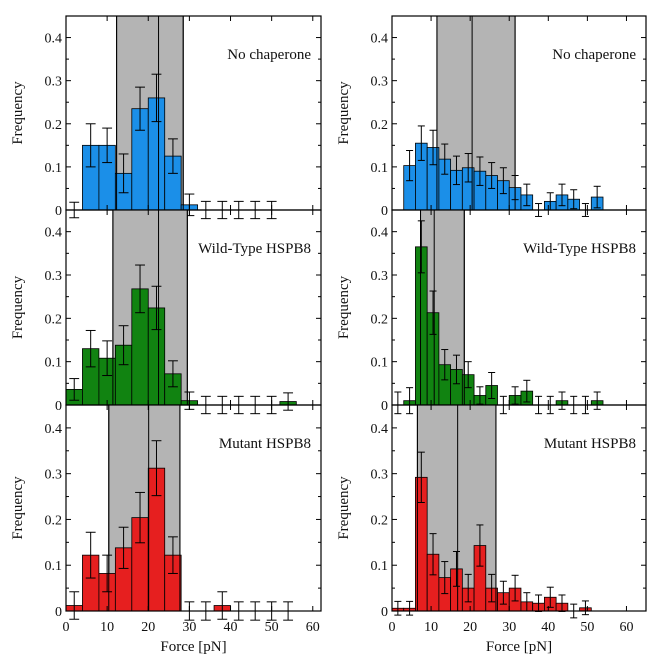 Image resolution: width=648 pixels, height=660 pixels. What do you see at coordinates (491, 312) in the screenshot?
I see `panel-5: 0 0.1 0.2 0.3 0.4 Frequency Wild-Type HSPB8` at bounding box center [491, 312].